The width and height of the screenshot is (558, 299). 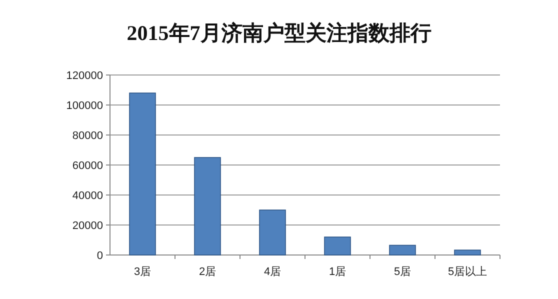 What do you see at coordinates (99, 256) in the screenshot?
I see `y-tick-label: 0` at bounding box center [99, 256].